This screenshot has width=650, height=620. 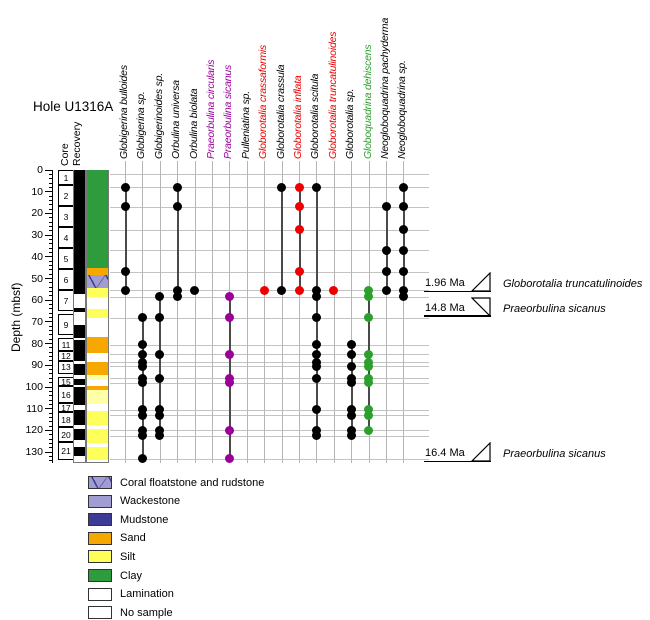 I want to click on depth-tick-label: 90, so click(x=37, y=365).